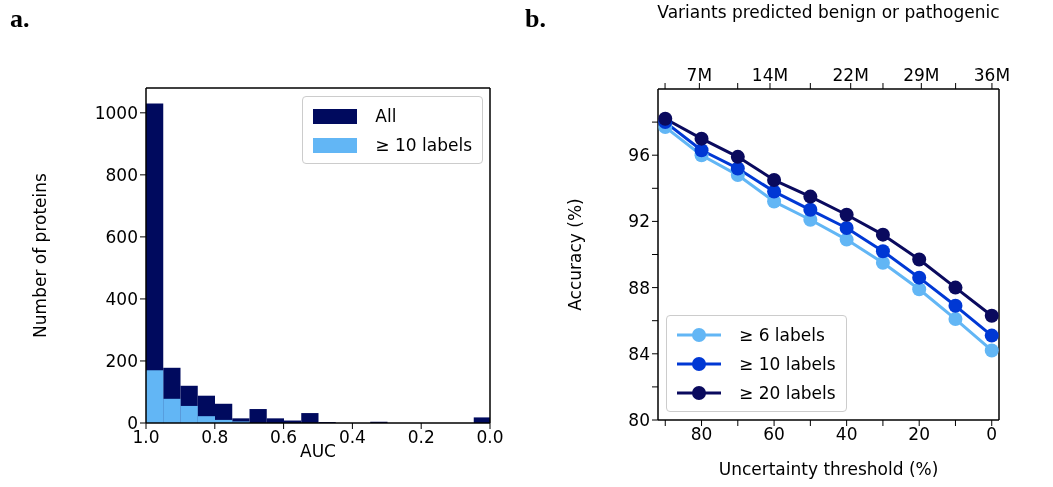 The height and width of the screenshot is (487, 1053). Describe the element at coordinates (575, 254) in the screenshot. I see `y-axis-title: Accuracy (%)` at that location.